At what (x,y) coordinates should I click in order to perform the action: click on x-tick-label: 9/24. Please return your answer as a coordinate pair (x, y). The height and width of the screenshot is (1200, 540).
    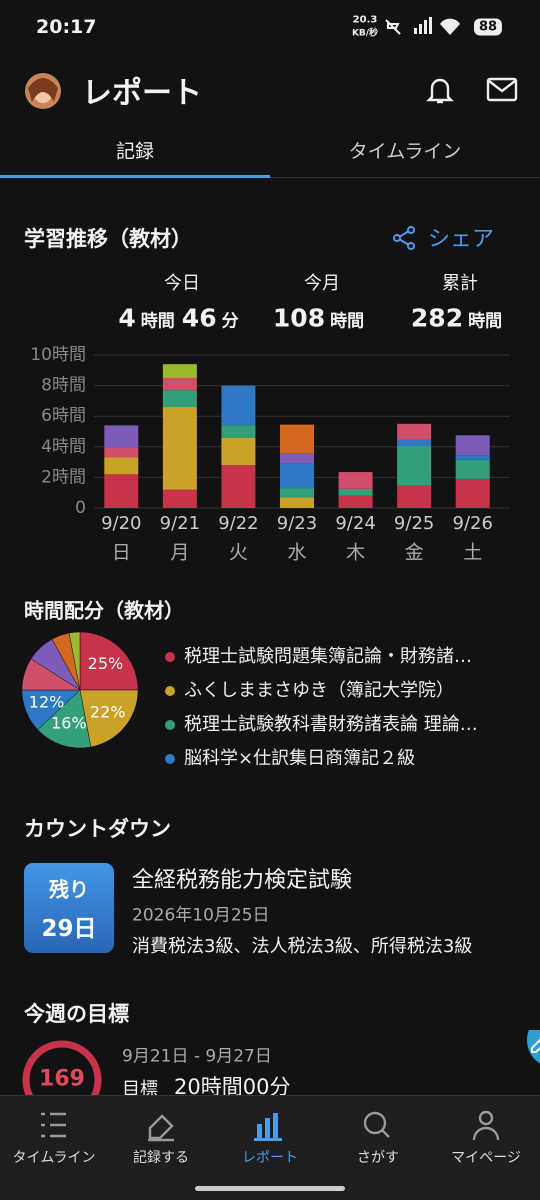
    Looking at the image, I should click on (355, 523).